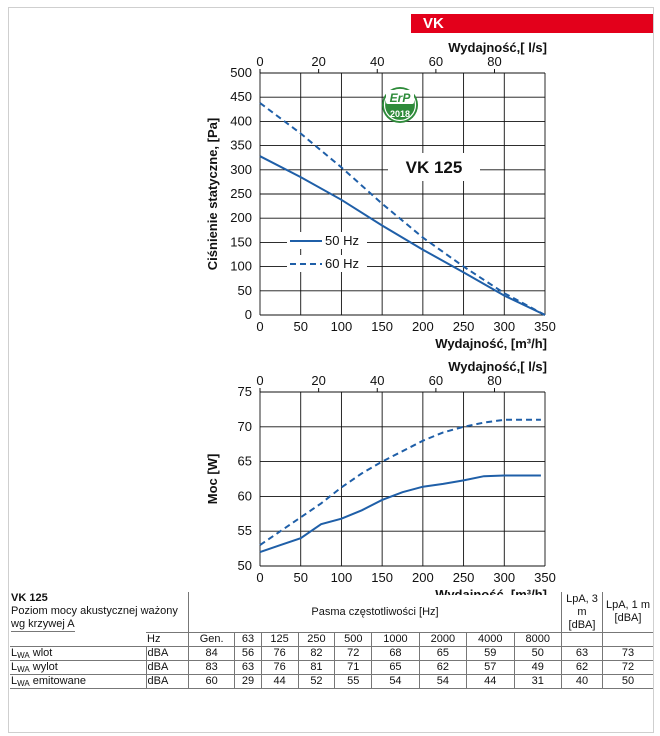  I want to click on band-header: 2000, so click(443, 639).